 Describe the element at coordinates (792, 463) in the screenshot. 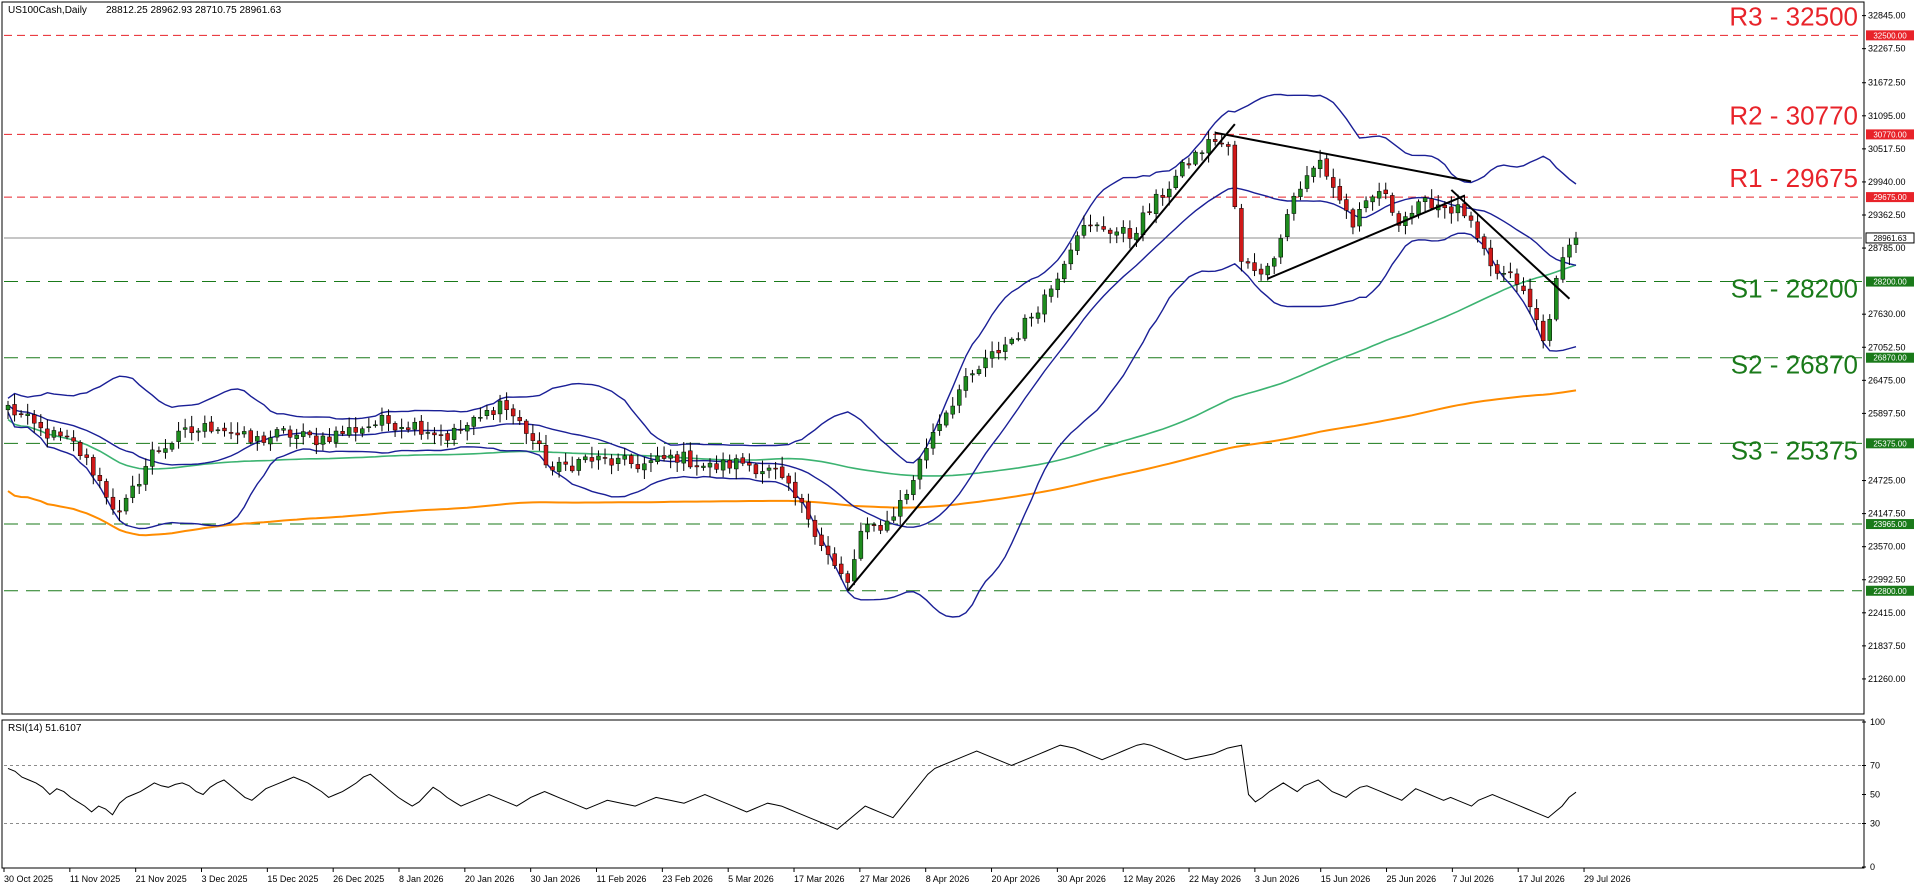

I see `moving-average-200-line` at that location.